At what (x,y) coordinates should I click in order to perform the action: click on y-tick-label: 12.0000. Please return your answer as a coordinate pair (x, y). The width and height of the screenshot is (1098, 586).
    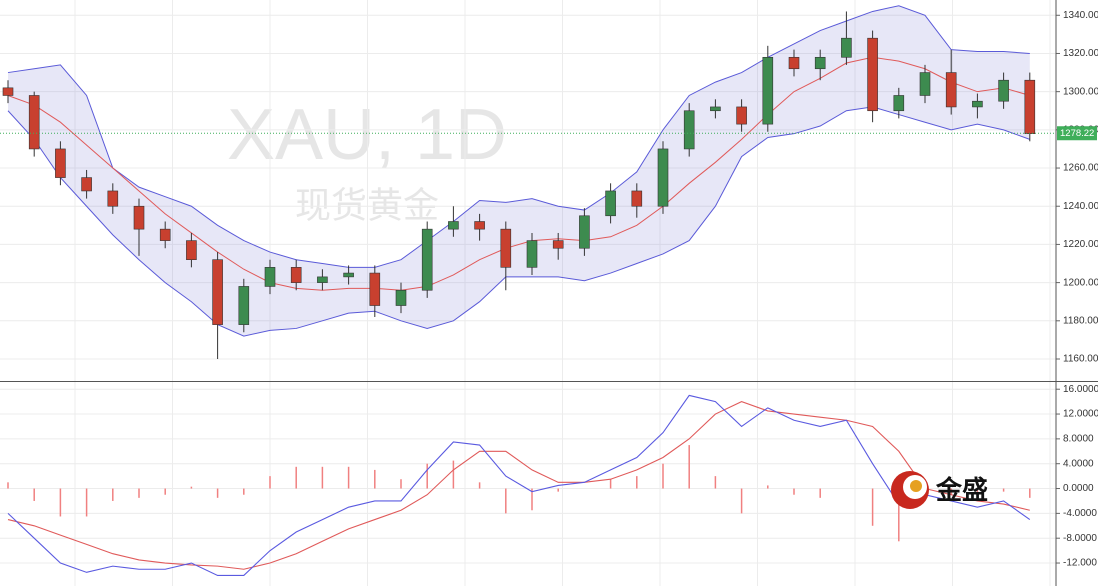
    Looking at the image, I should click on (1080, 414).